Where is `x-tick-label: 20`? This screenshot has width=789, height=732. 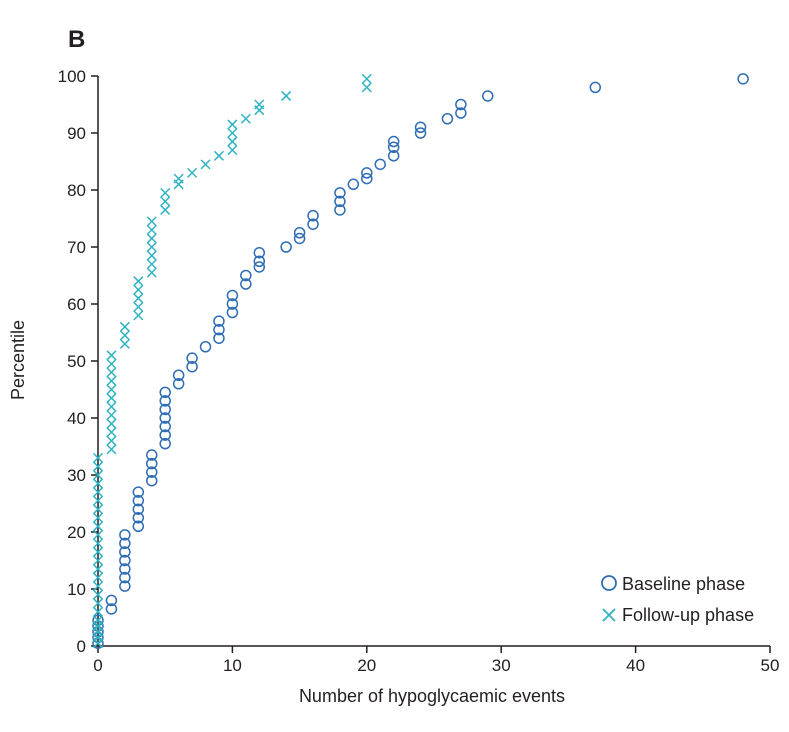
x-tick-label: 20 is located at coordinates (366, 665).